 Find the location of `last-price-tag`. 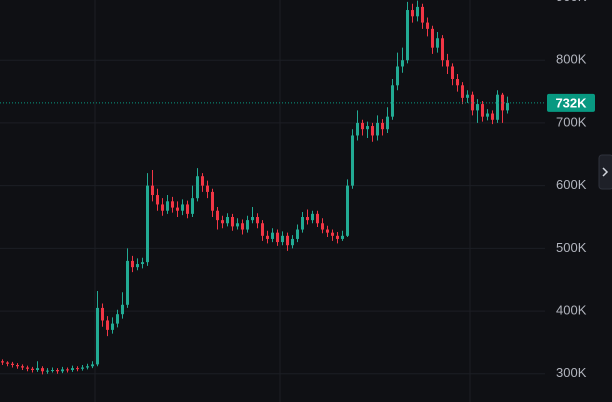

last-price-tag is located at coordinates (571, 102).